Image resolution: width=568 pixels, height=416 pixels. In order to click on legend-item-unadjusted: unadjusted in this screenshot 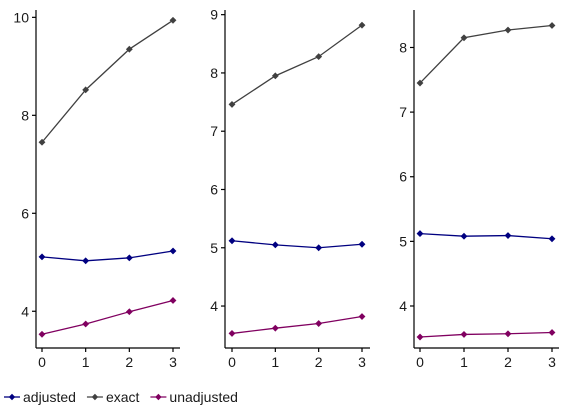, I will do `click(194, 397)`.